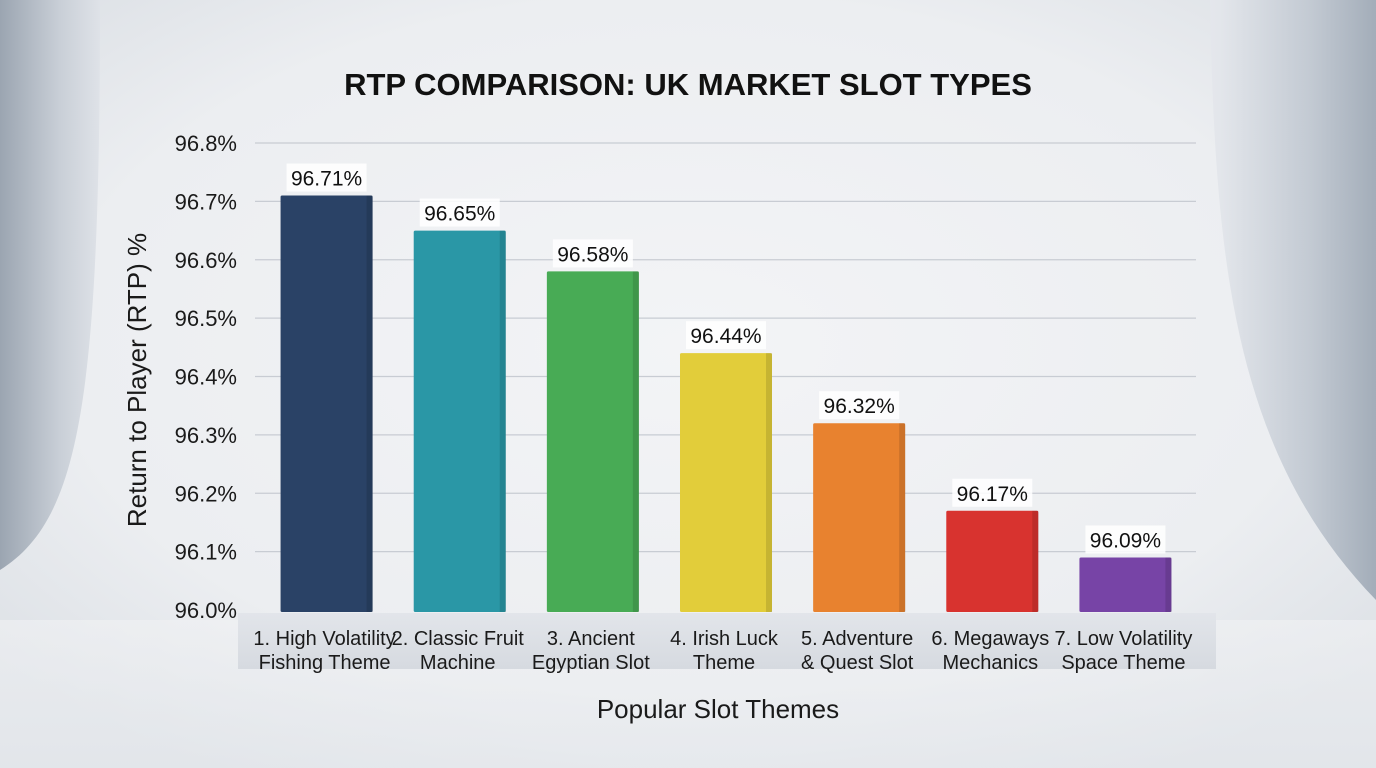 This screenshot has width=1376, height=768. What do you see at coordinates (206, 435) in the screenshot?
I see `y-tick-label: 96.3%` at bounding box center [206, 435].